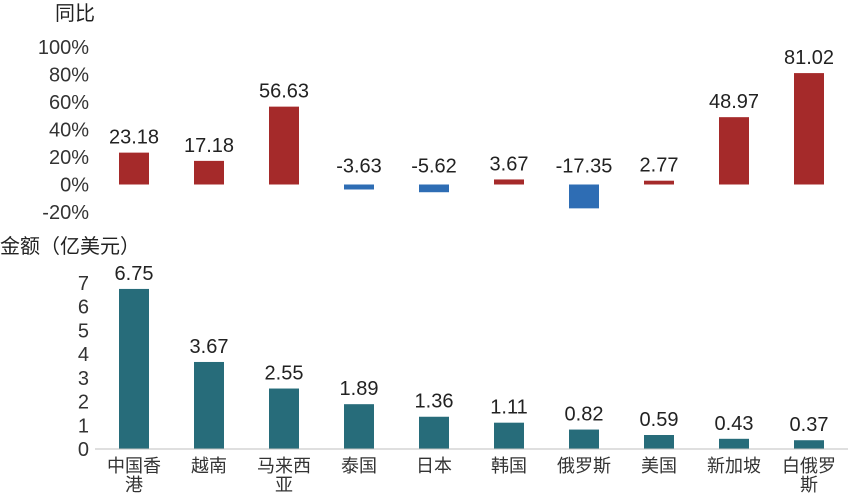  Describe the element at coordinates (83, 426) in the screenshot. I see `amount-y-tick: 1` at that location.